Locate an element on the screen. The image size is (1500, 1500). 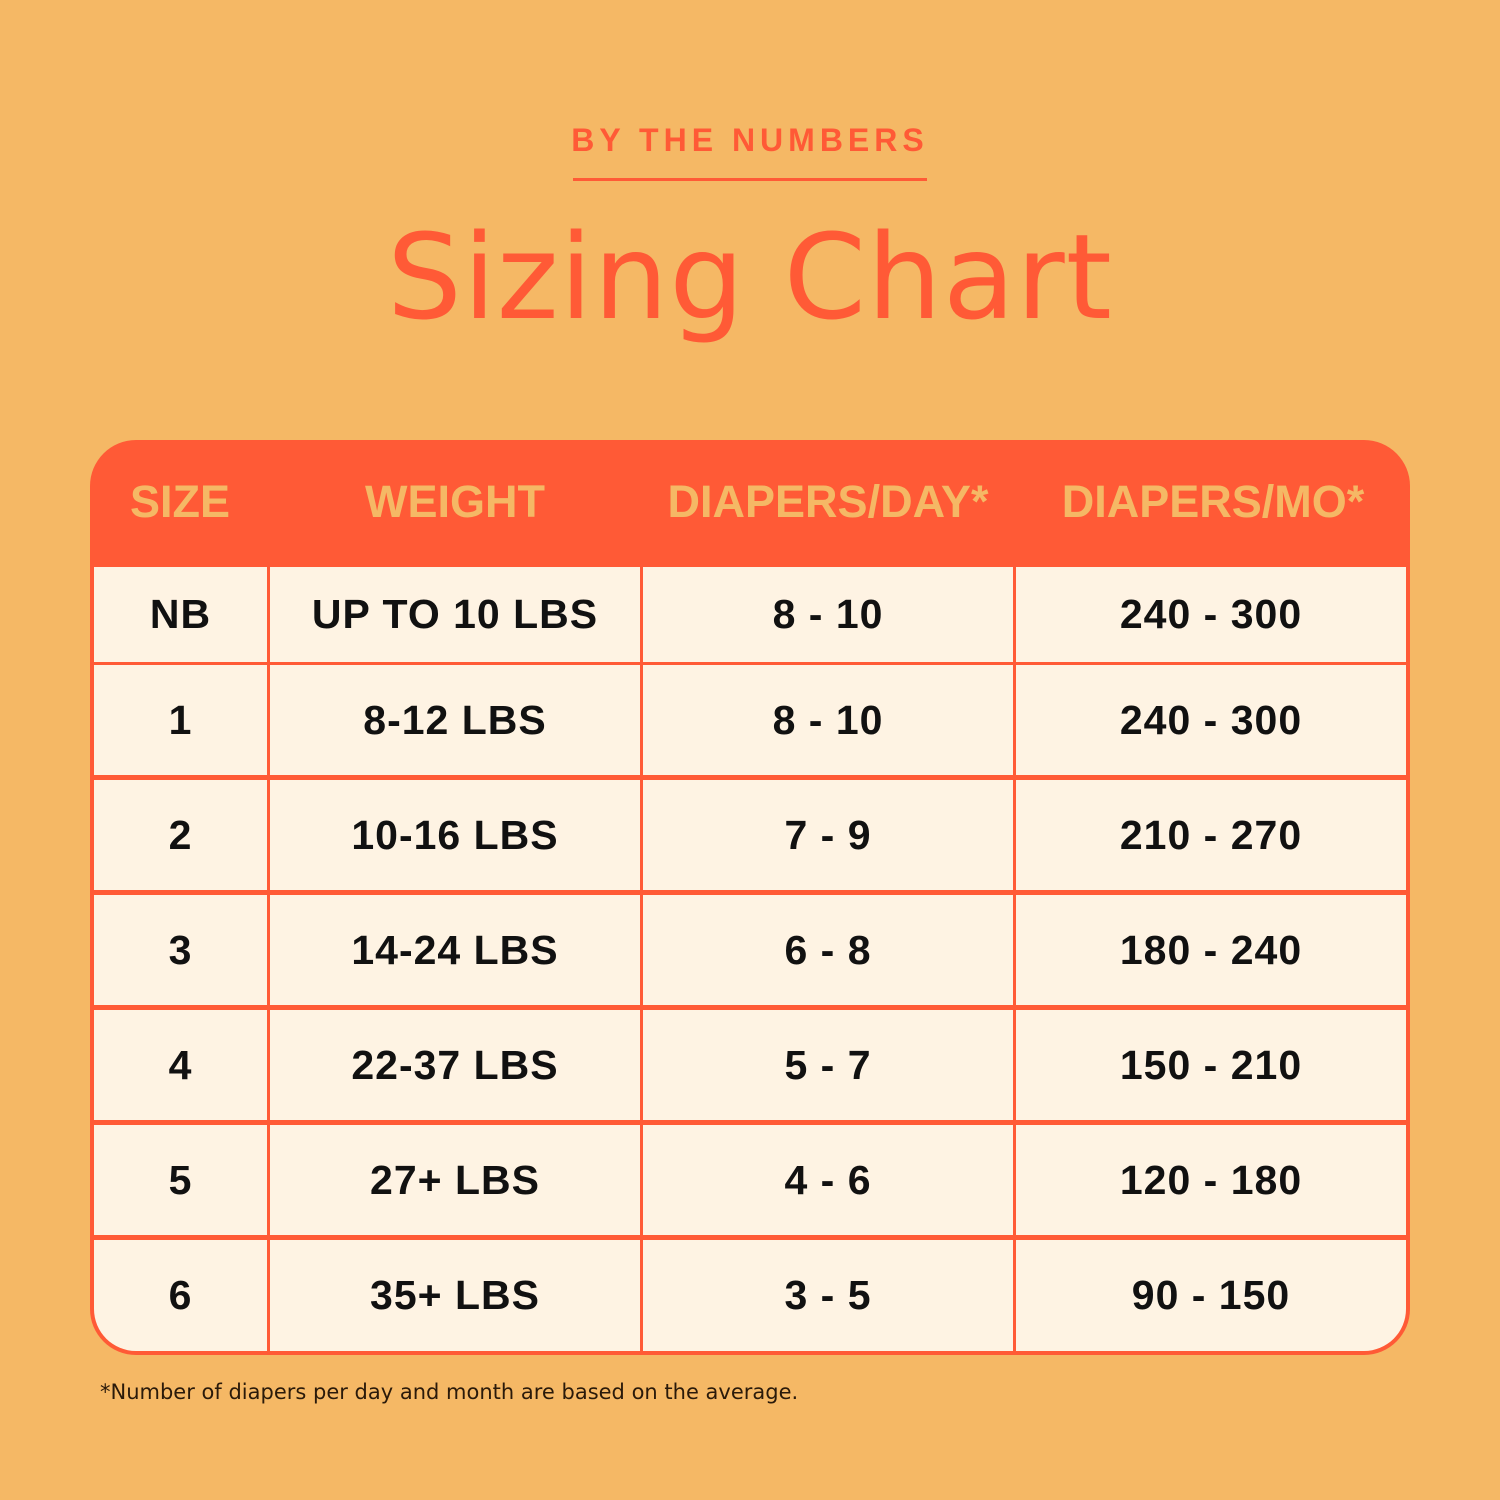
table-cell: 3 - 5 is located at coordinates (828, 1295).